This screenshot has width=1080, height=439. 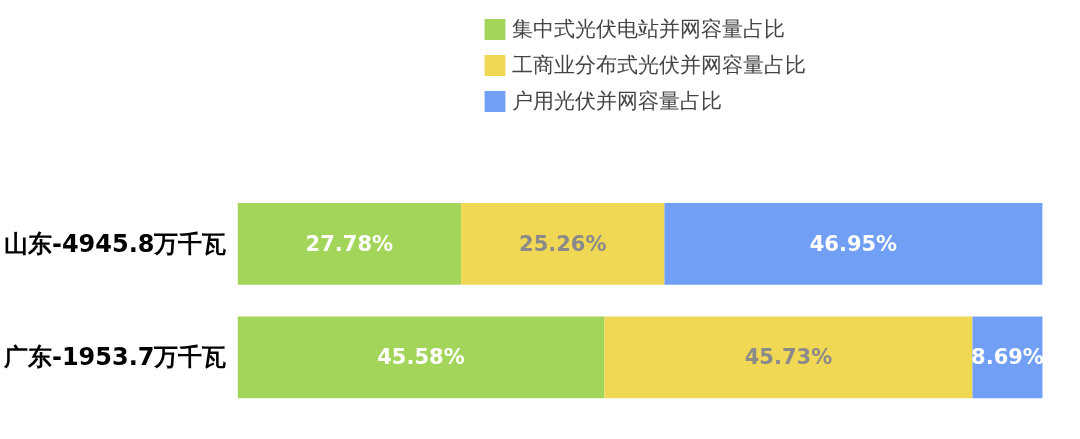 What do you see at coordinates (114, 357) in the screenshot?
I see `y-tick-label: 广东-1953.7万千瓦` at bounding box center [114, 357].